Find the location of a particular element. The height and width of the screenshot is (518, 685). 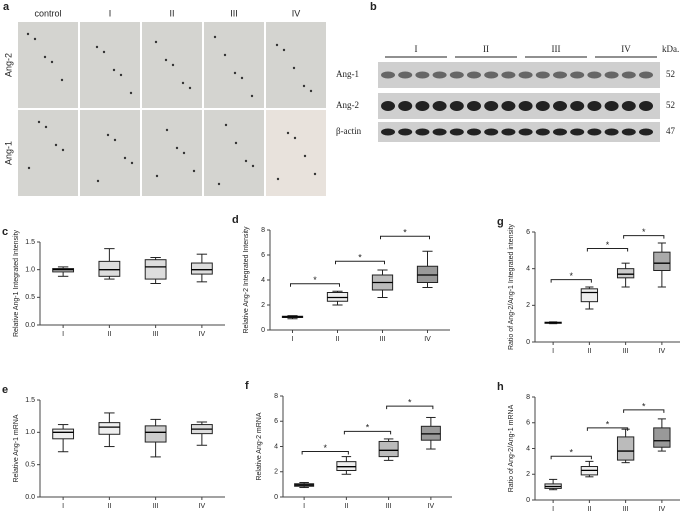

panel-letter: e is located at coordinates (5, 390).